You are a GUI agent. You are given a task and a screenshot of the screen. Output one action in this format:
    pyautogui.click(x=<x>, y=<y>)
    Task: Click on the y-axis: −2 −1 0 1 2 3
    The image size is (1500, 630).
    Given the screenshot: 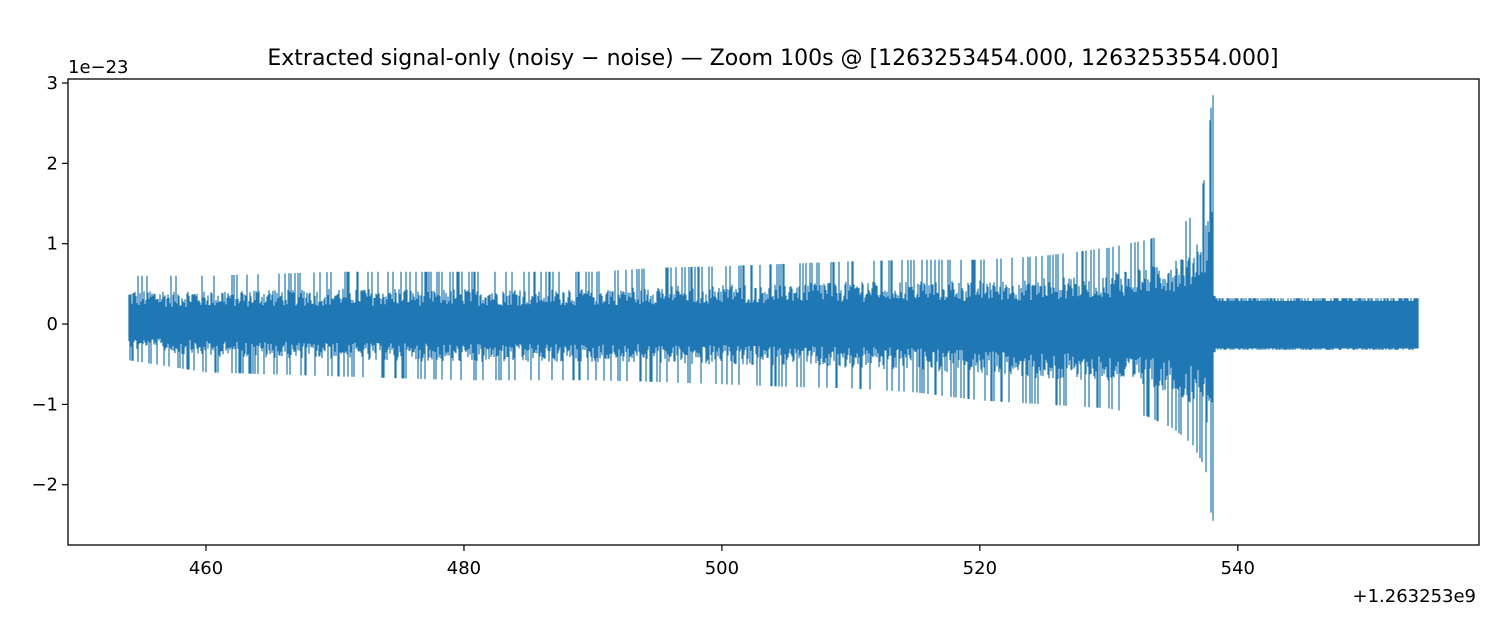 What is the action you would take?
    pyautogui.click(x=49, y=284)
    